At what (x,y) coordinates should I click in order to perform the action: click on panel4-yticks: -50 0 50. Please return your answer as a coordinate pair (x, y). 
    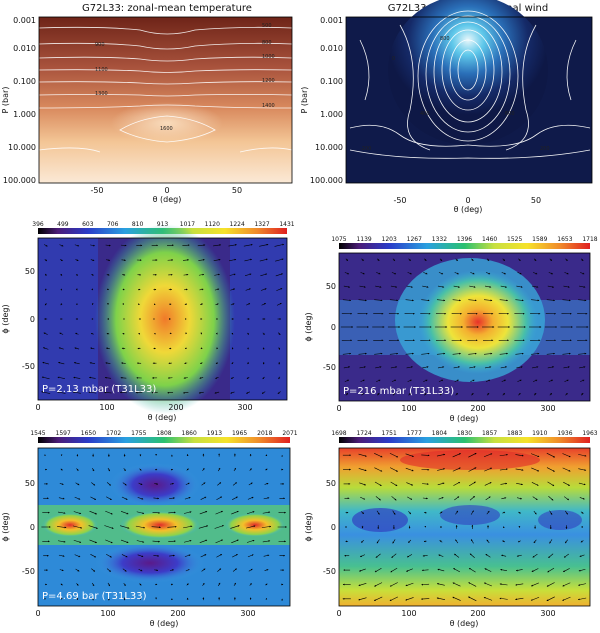
    Looking at the image, I should click on (329, 327).